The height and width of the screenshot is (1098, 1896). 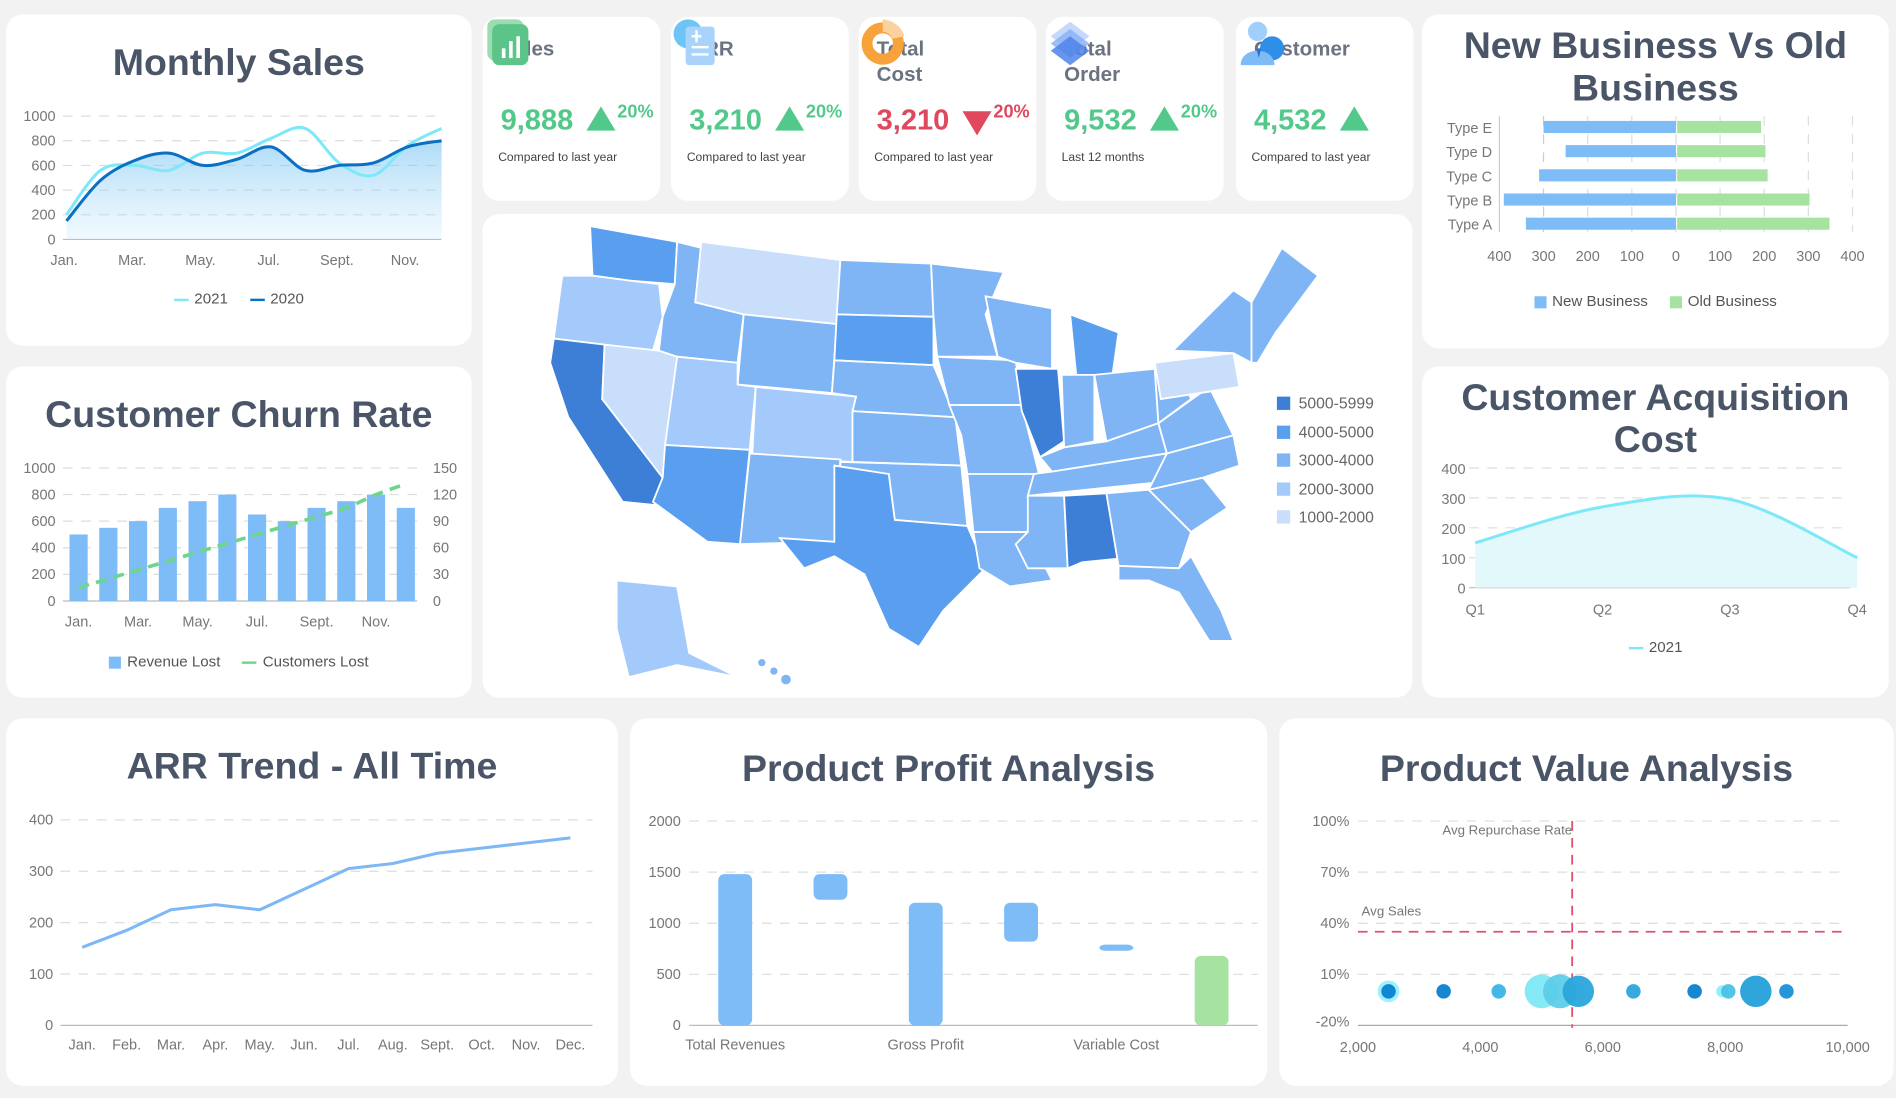 What do you see at coordinates (1723, 301) in the screenshot?
I see `legend-item: Old Business` at bounding box center [1723, 301].